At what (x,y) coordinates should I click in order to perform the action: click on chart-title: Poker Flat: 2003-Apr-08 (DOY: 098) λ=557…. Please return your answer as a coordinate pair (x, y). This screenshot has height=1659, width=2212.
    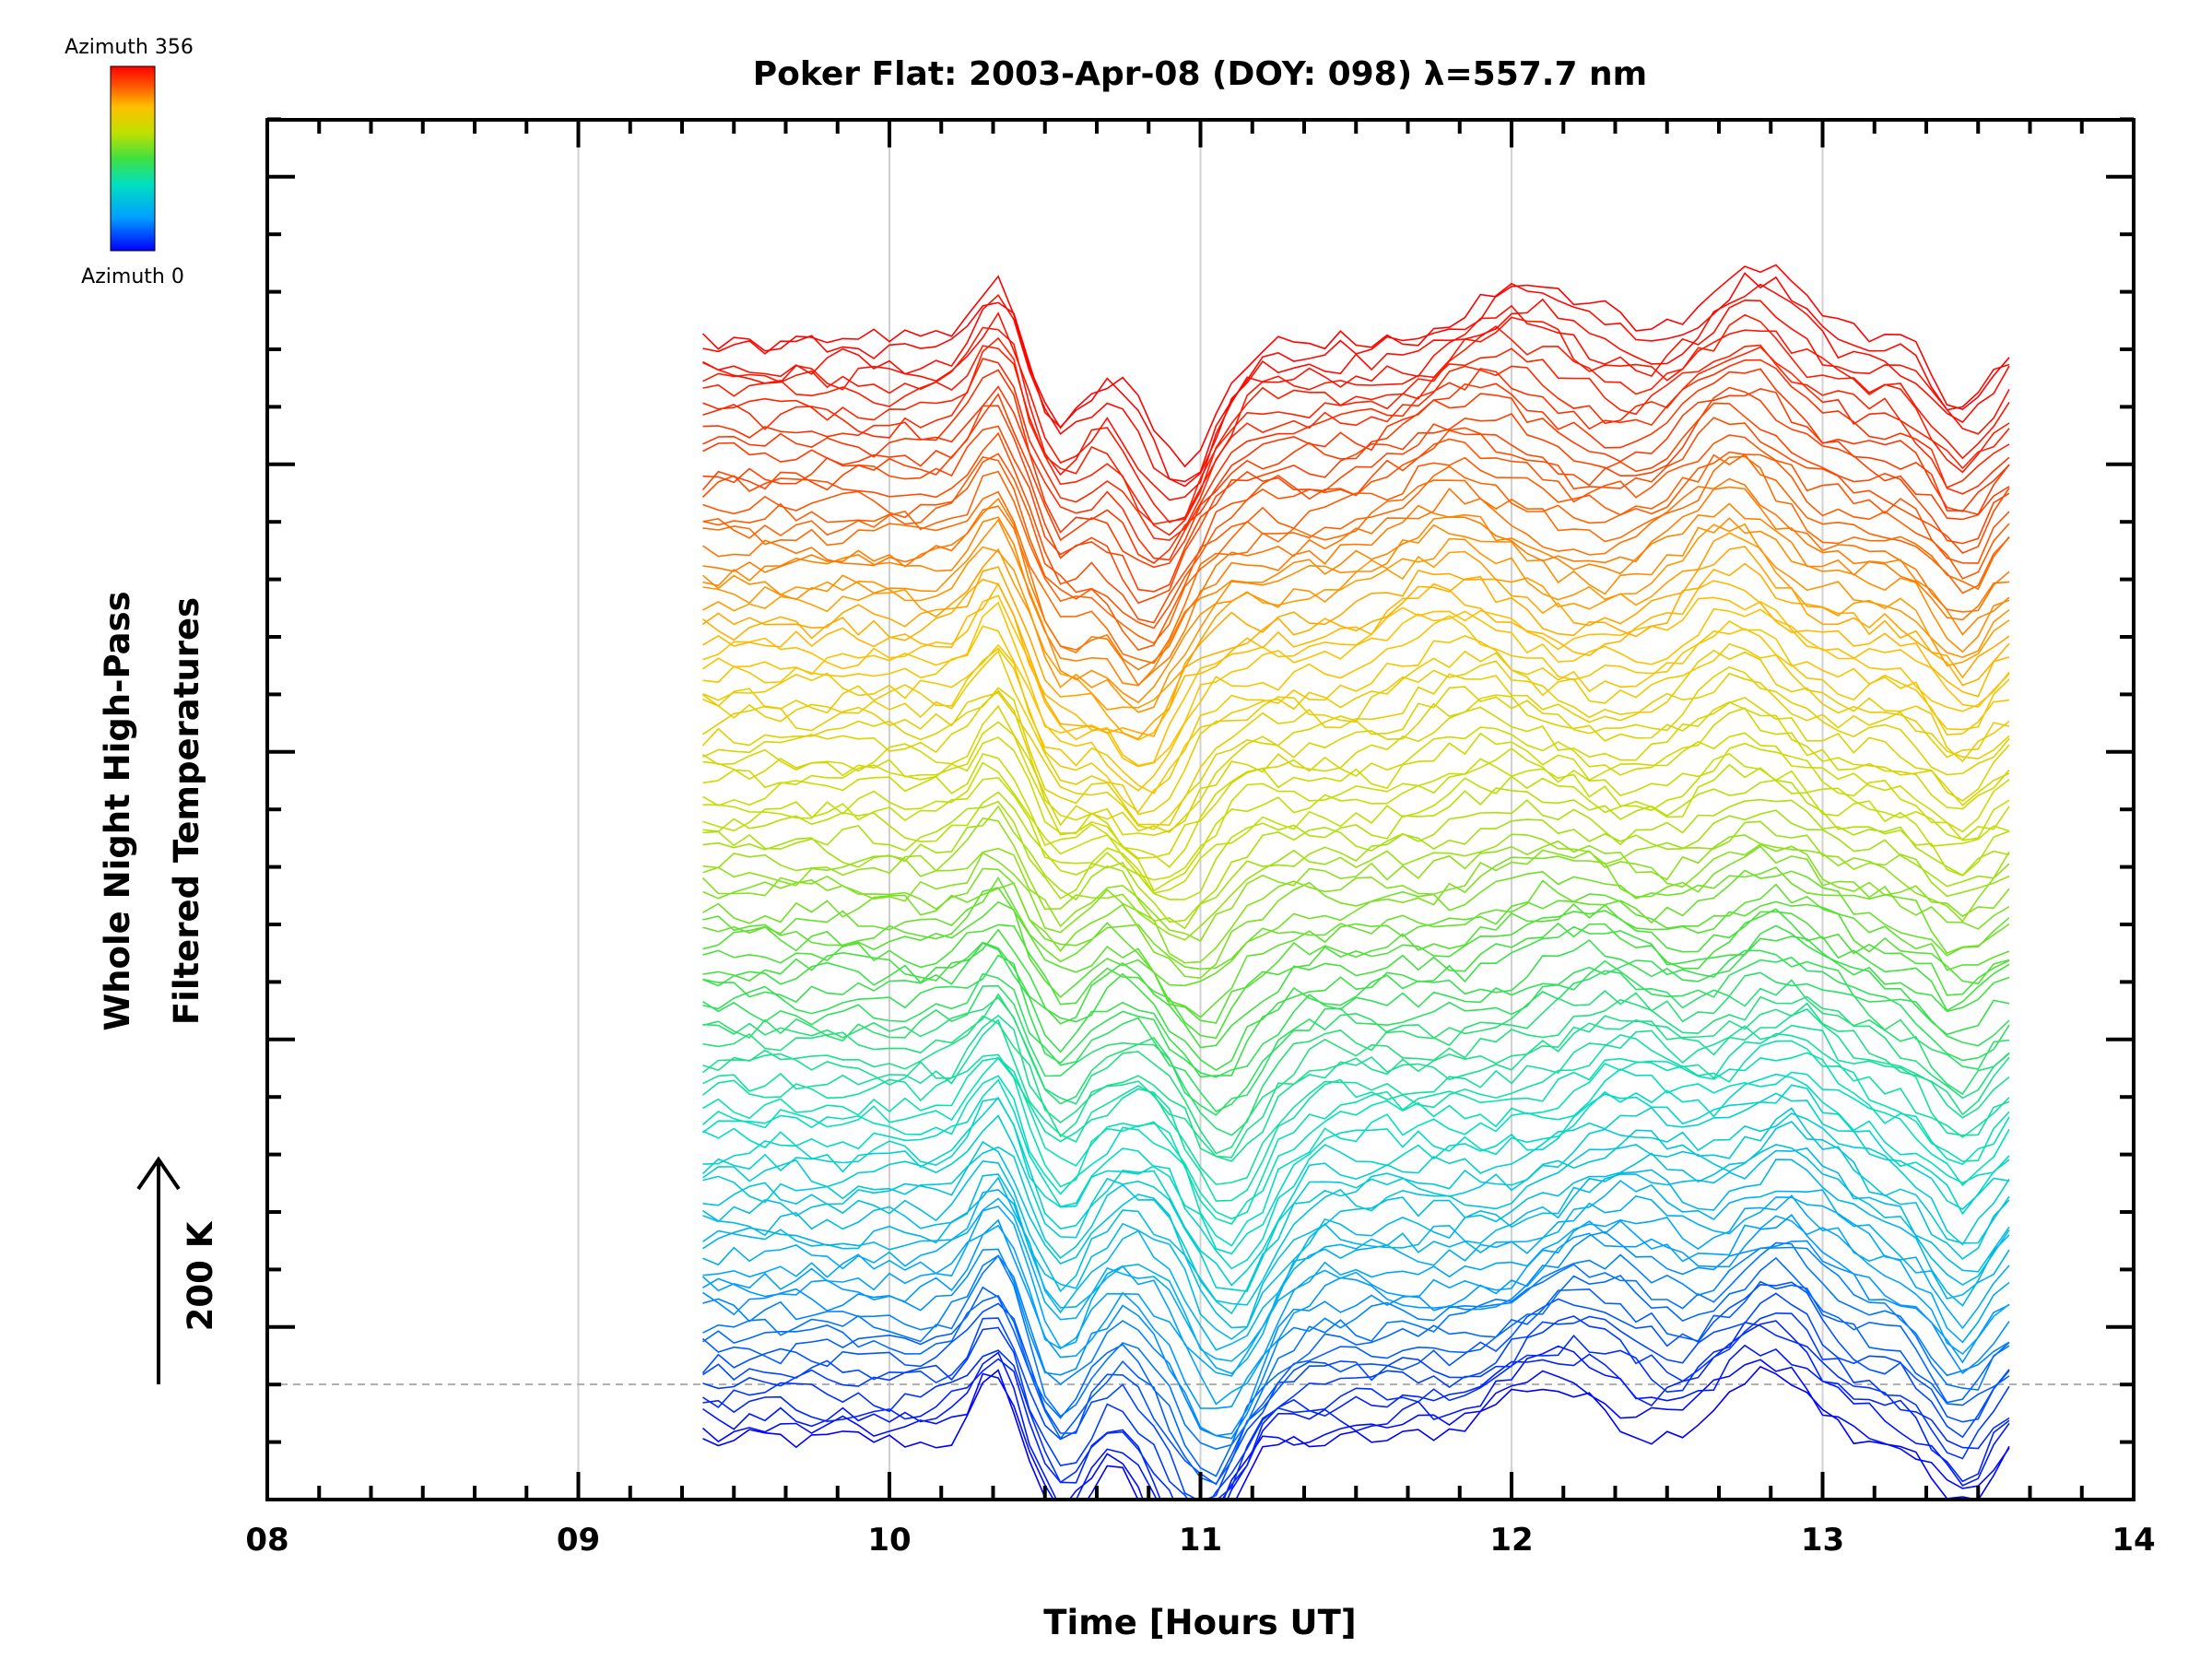
    Looking at the image, I should click on (1200, 74).